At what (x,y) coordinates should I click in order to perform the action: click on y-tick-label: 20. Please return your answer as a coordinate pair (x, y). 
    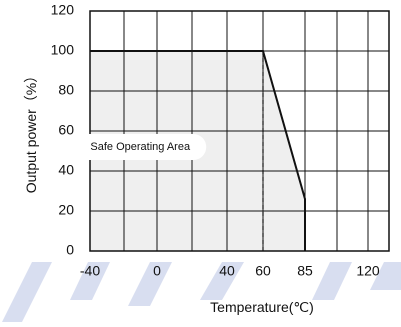
    Looking at the image, I should click on (66, 210).